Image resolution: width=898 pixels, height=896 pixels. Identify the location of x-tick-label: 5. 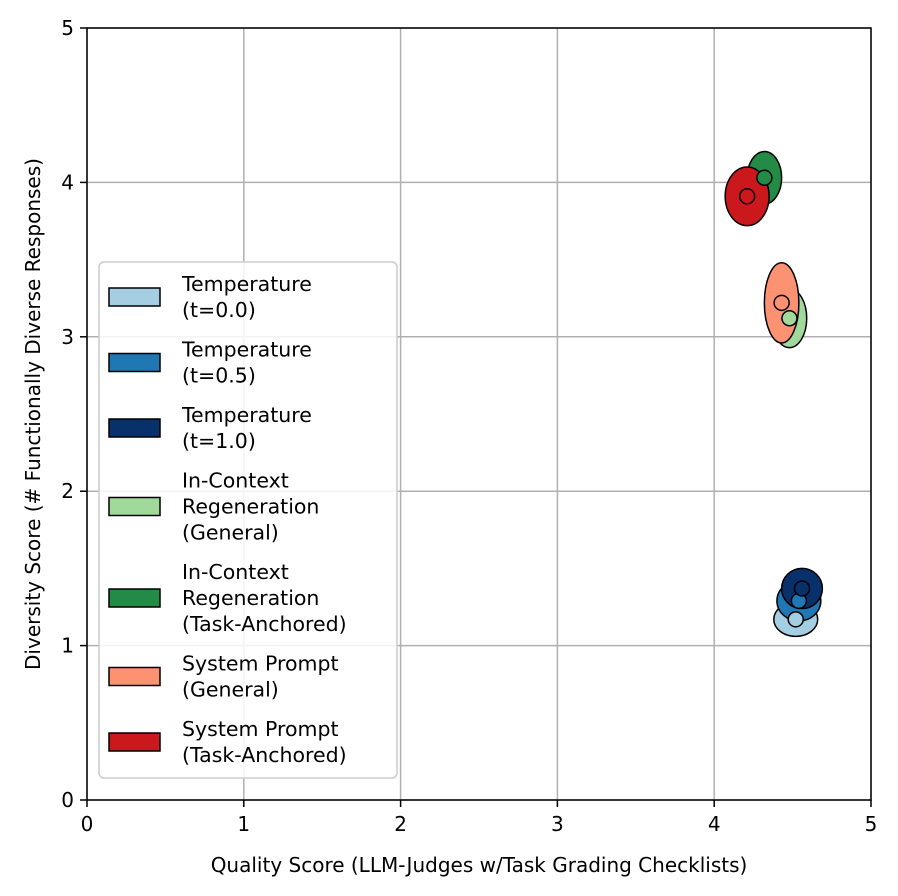
(871, 824).